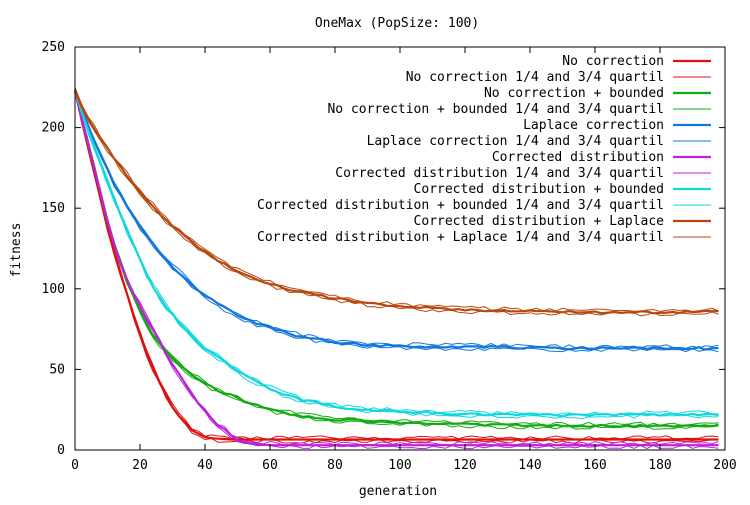 This screenshot has height=505, width=750. I want to click on chart-title: OneMax (PopSize: 100), so click(397, 23).